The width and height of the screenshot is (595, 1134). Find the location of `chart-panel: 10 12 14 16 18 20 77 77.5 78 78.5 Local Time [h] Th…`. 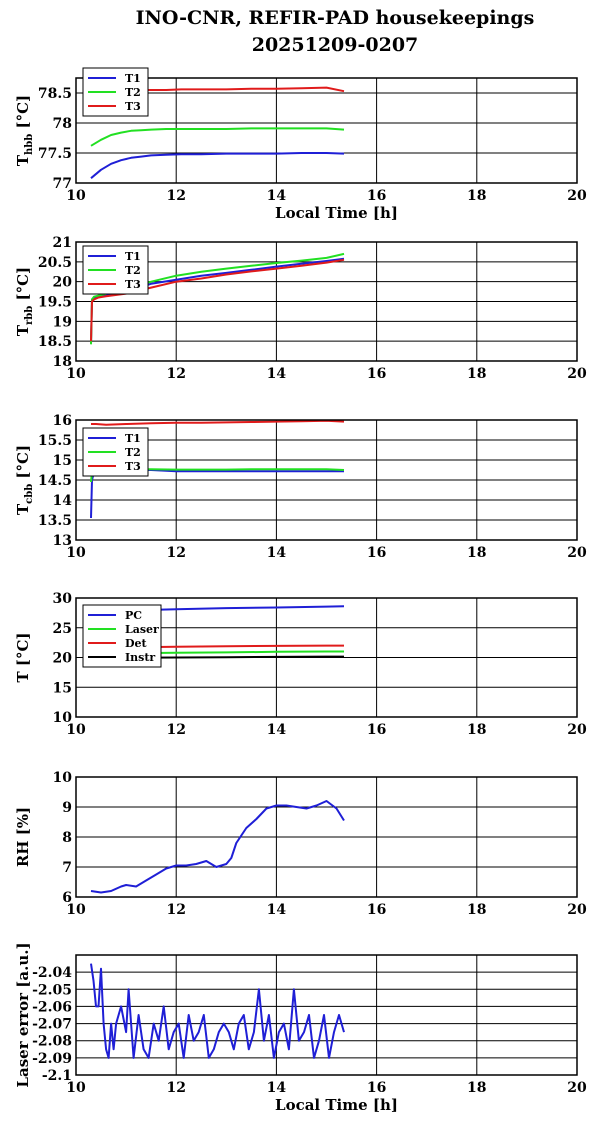

chart-panel: 10 12 14 16 18 20 77 77.5 78 78.5 Local Time [h] Th… is located at coordinates (300, 144).